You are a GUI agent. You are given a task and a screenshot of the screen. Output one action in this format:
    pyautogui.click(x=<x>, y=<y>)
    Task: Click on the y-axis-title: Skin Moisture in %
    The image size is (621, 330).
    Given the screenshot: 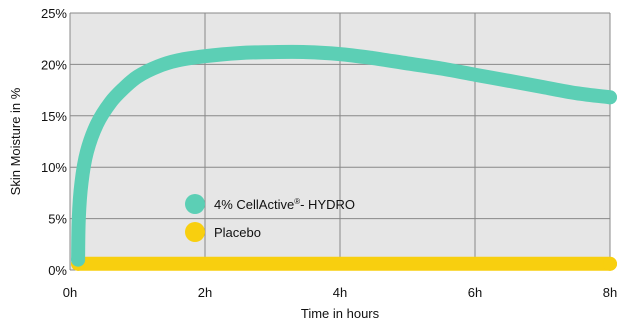 What is the action you would take?
    pyautogui.click(x=15, y=141)
    